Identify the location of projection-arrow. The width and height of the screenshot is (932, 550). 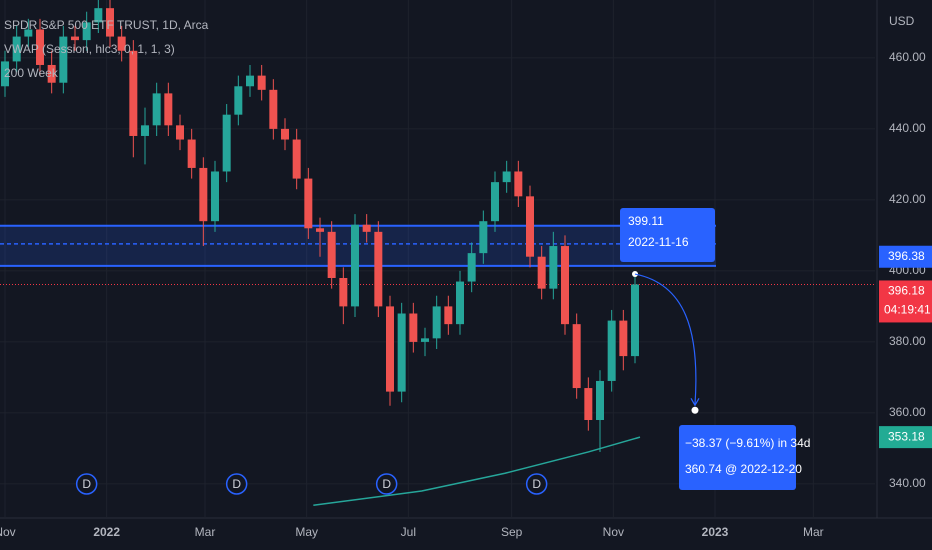
(665, 339).